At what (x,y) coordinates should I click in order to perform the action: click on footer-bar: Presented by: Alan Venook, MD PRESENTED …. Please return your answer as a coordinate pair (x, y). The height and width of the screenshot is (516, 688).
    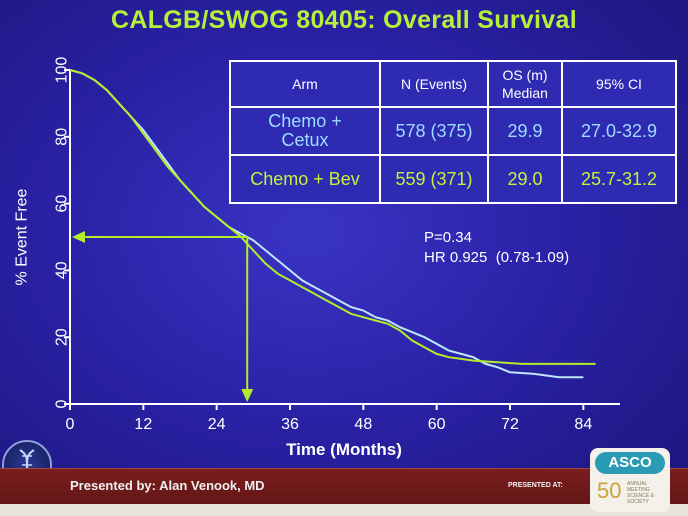
    Looking at the image, I should click on (344, 486).